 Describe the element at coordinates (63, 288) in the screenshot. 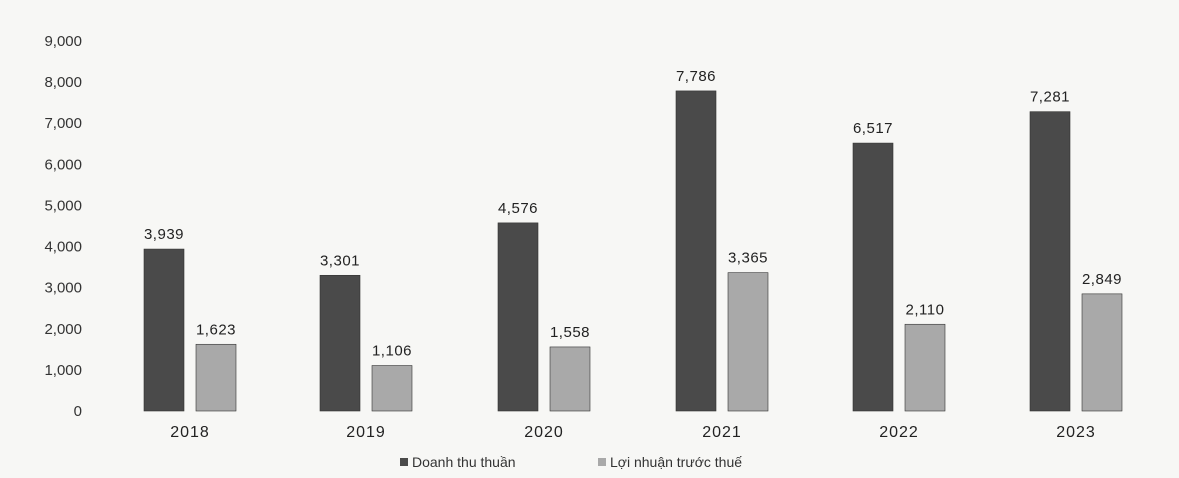

I see `y-tick-label: 3,000` at that location.